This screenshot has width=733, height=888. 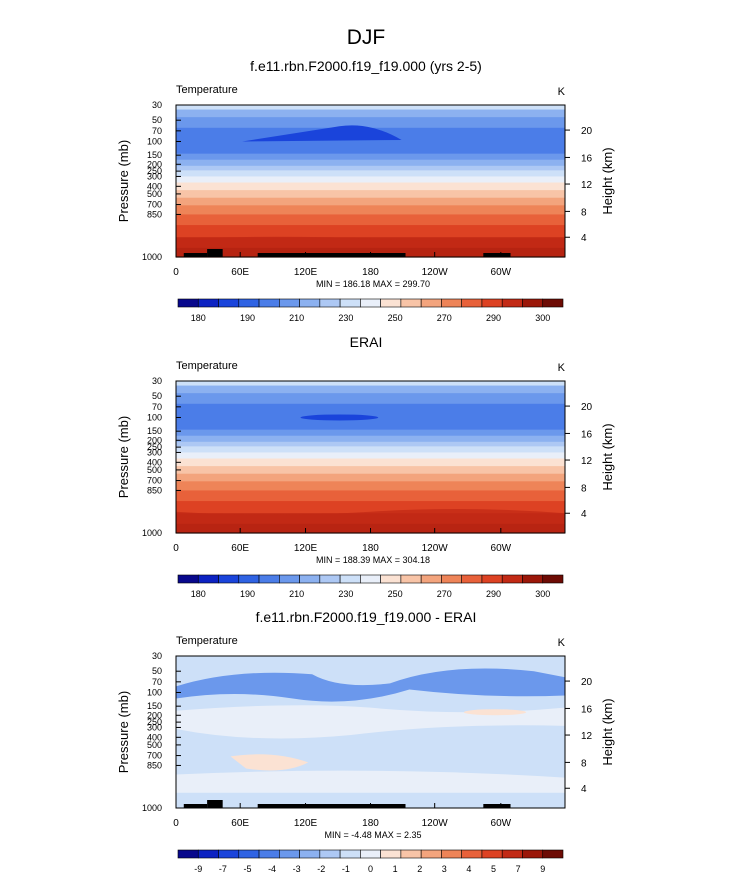 I want to click on colorbar: 180 190 210 230 250 270 290 300, so click(x=370, y=310).